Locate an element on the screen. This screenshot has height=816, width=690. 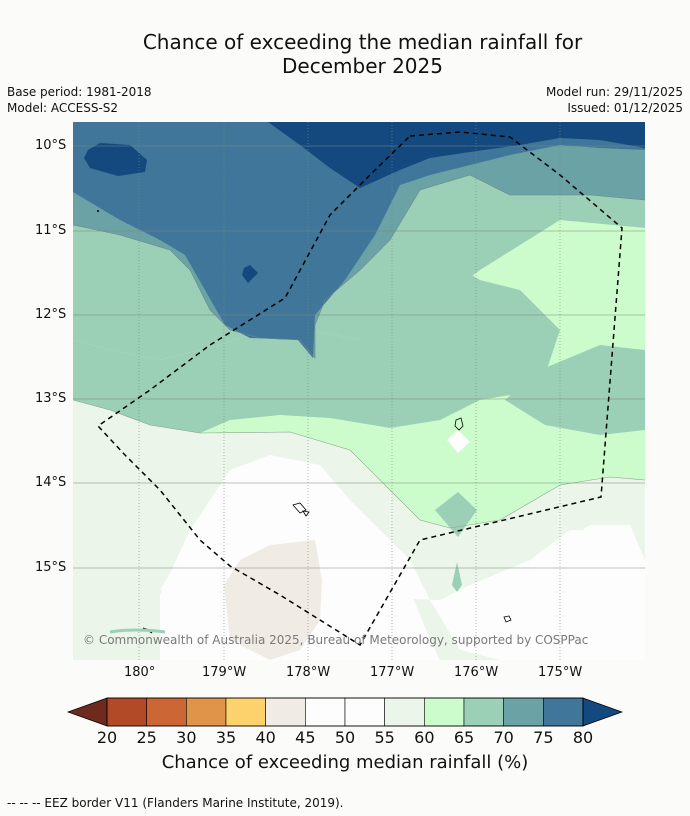
lat-label-15s: 15°S is located at coordinates (51, 567).